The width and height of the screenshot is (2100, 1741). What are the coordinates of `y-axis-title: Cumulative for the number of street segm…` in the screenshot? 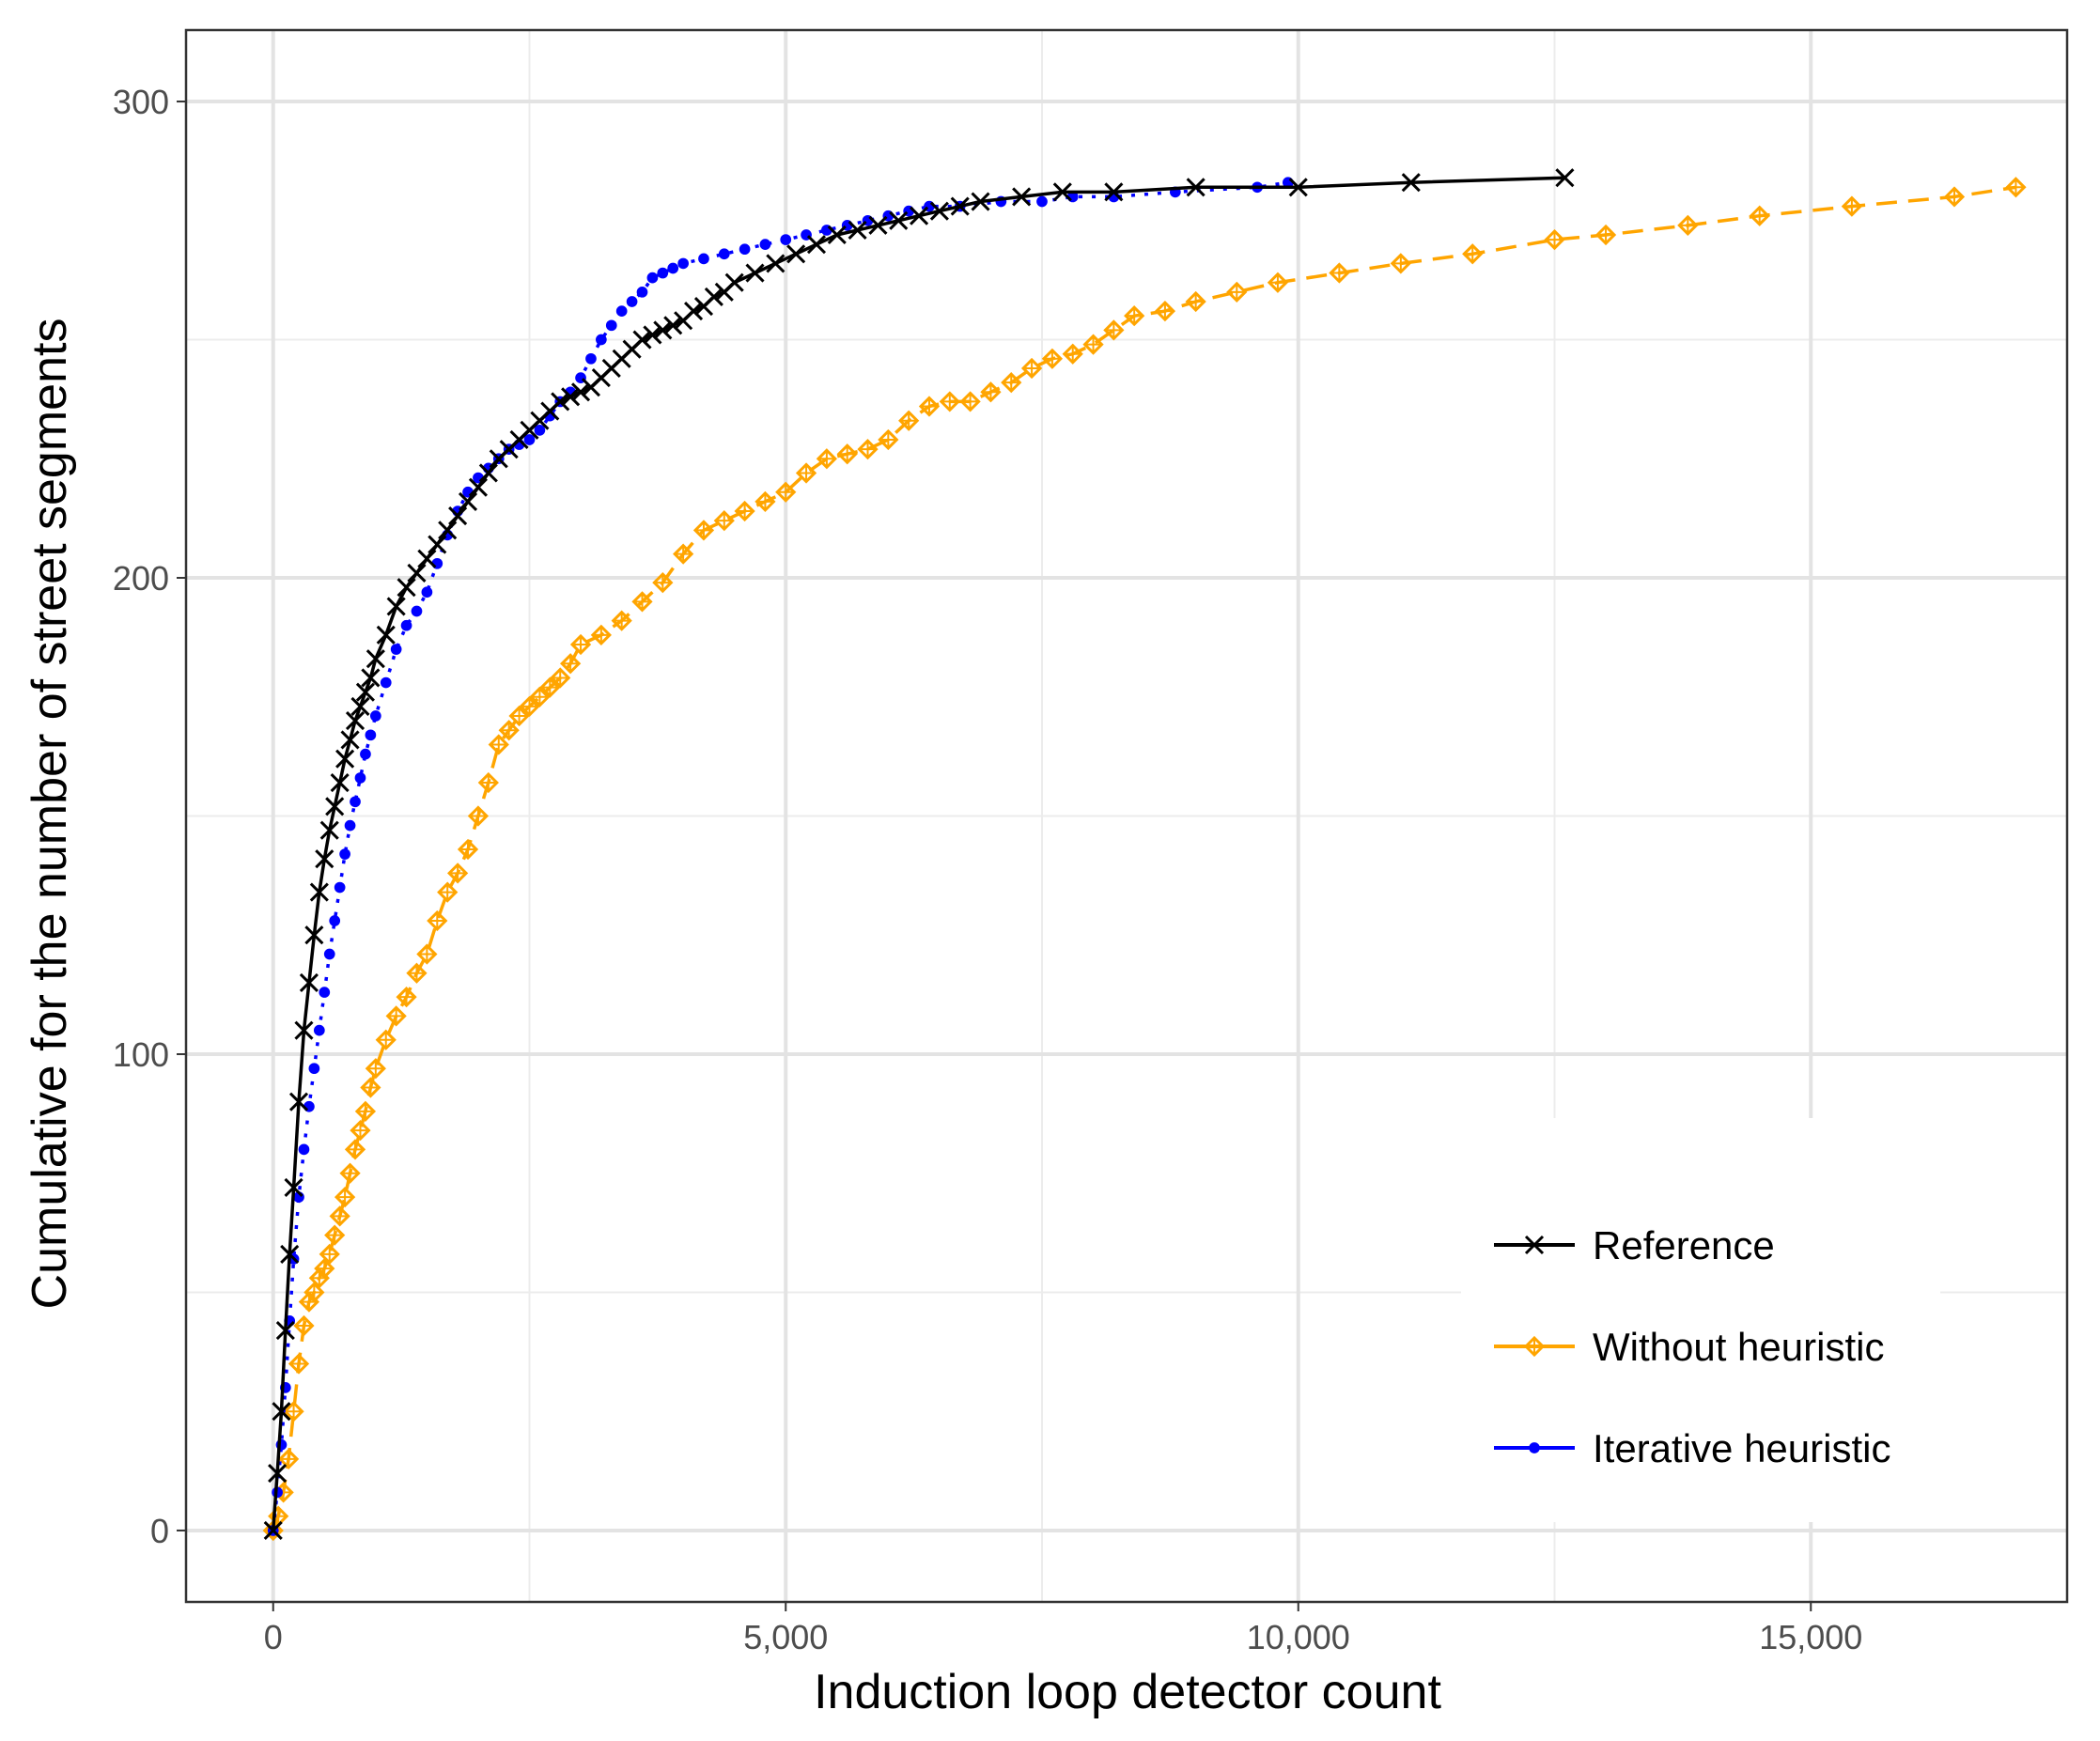 It's located at (50, 814).